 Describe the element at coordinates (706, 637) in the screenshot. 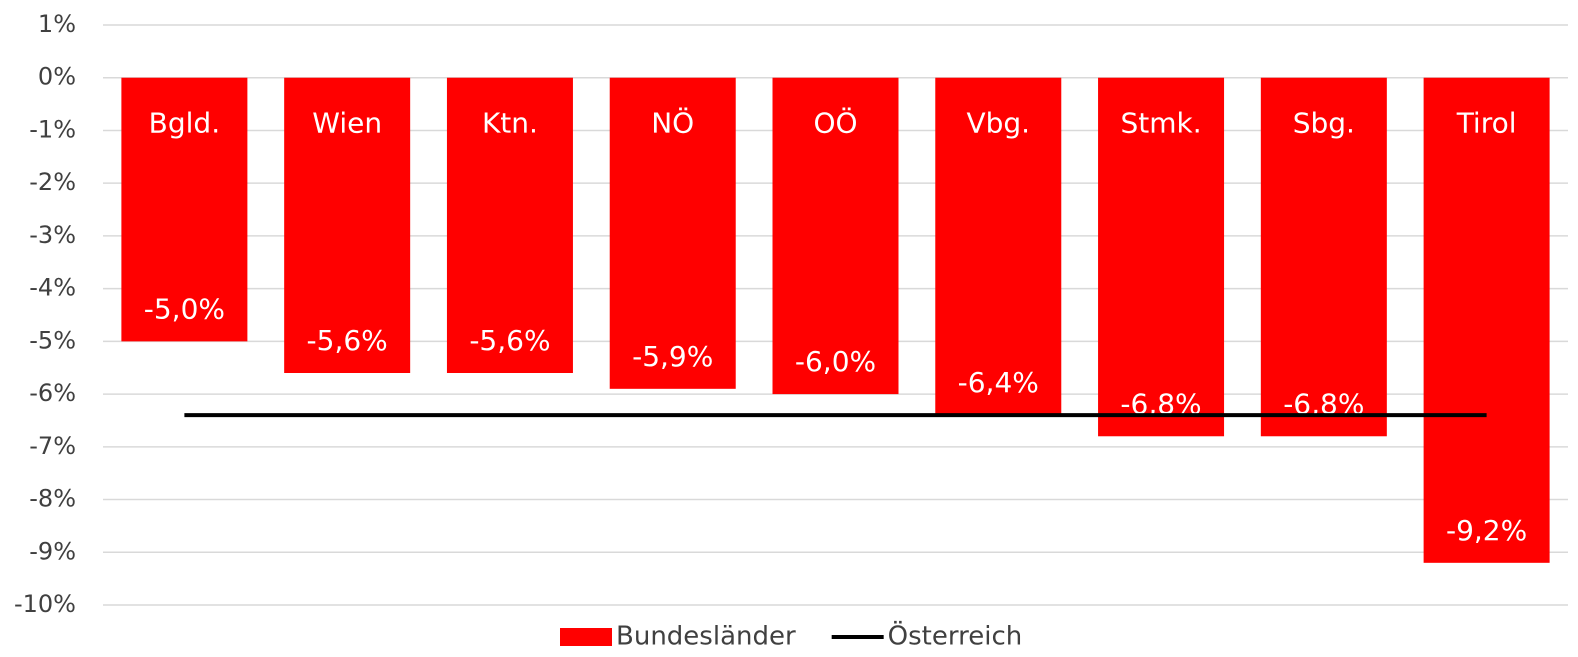

I see `legend-label: Bundesländer` at that location.